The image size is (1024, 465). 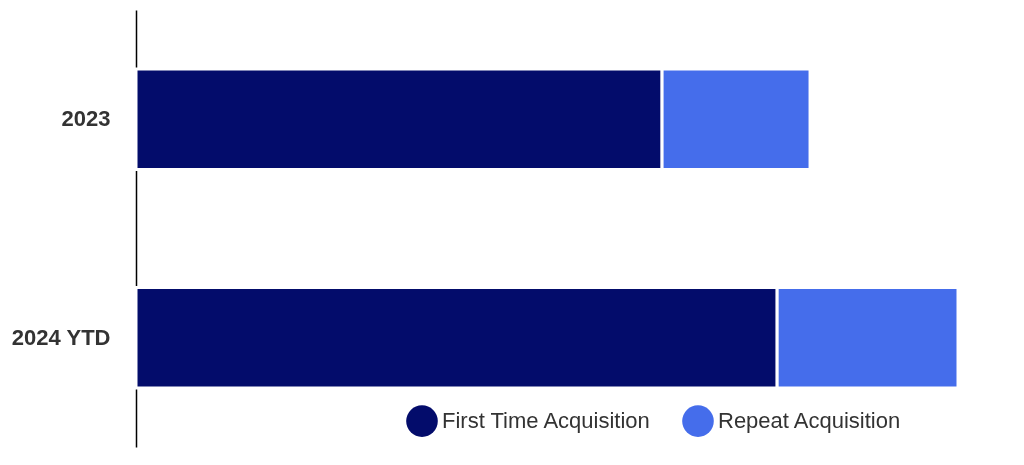 I want to click on y-tick-label: 2023, so click(x=86, y=119).